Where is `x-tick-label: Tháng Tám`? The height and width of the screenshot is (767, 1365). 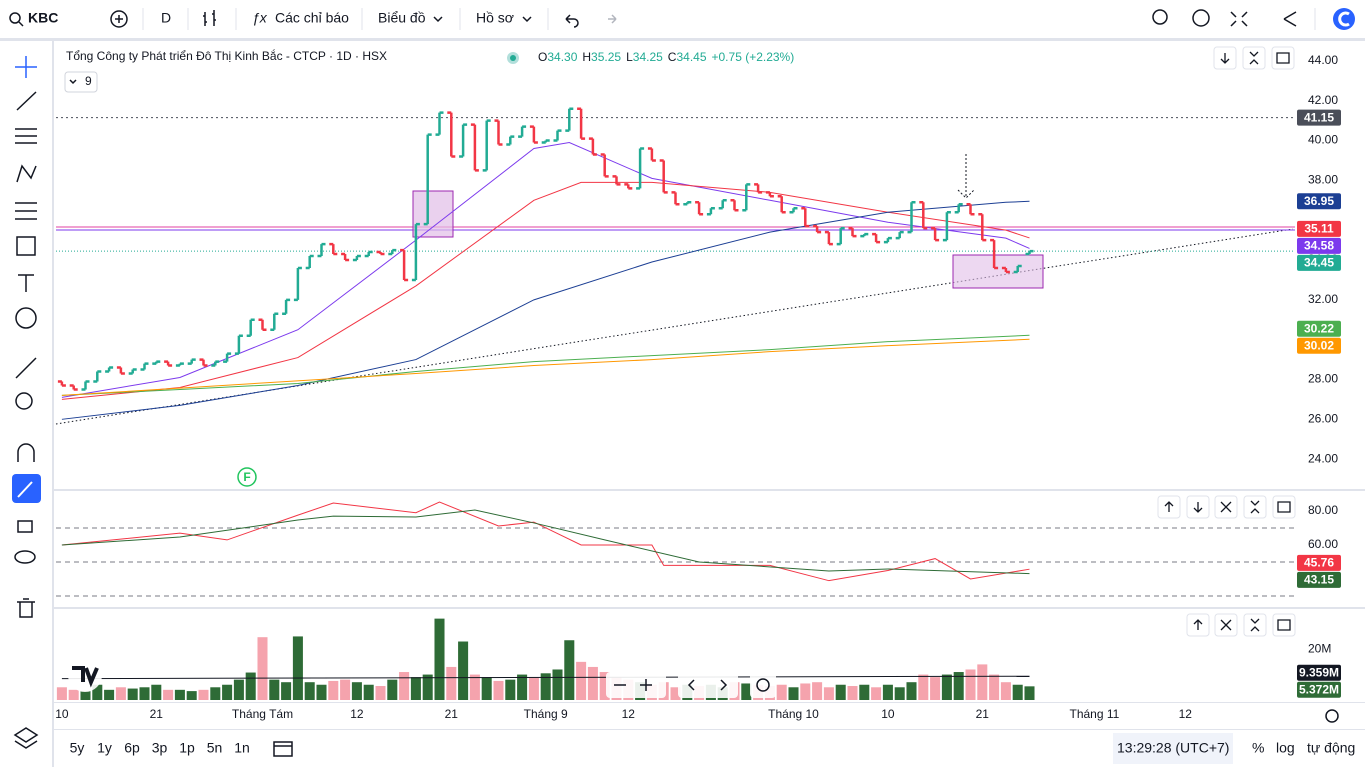 x-tick-label: Tháng Tám is located at coordinates (262, 714).